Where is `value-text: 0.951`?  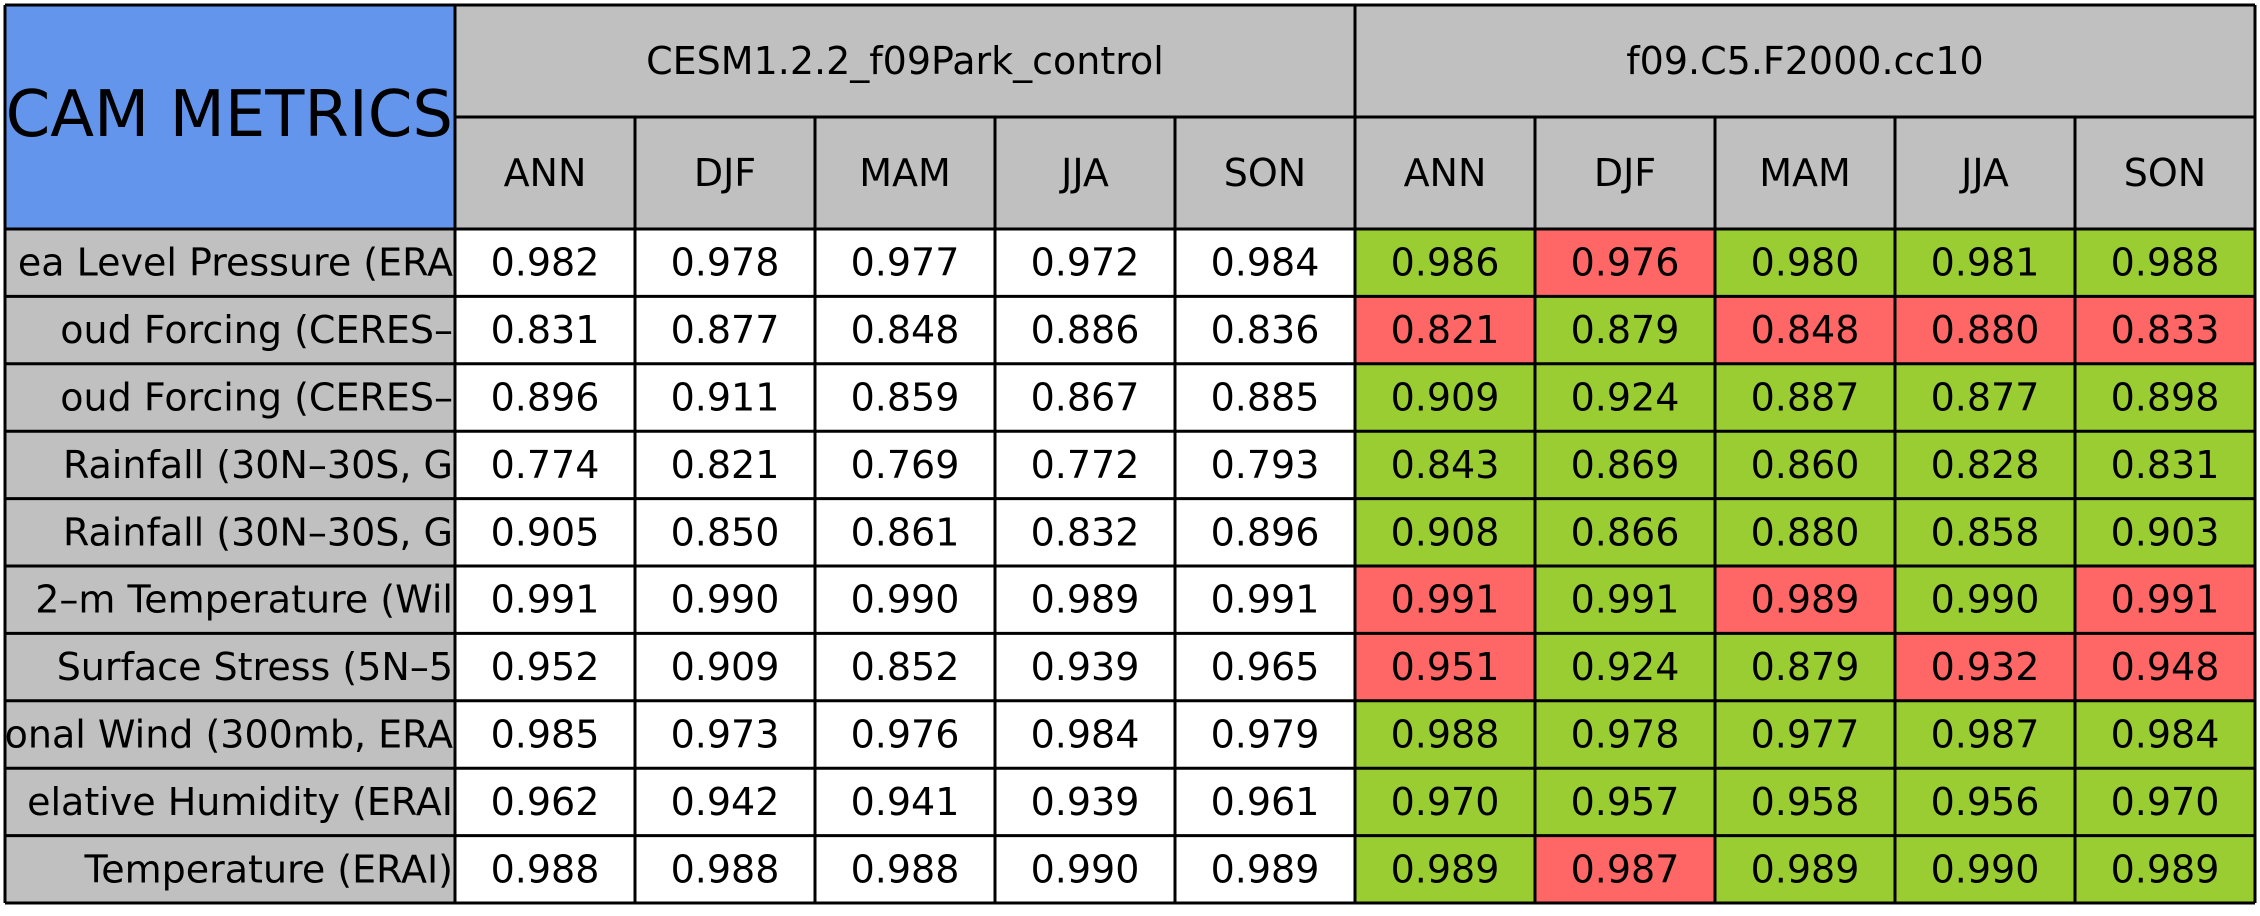 value-text: 0.951 is located at coordinates (1445, 667).